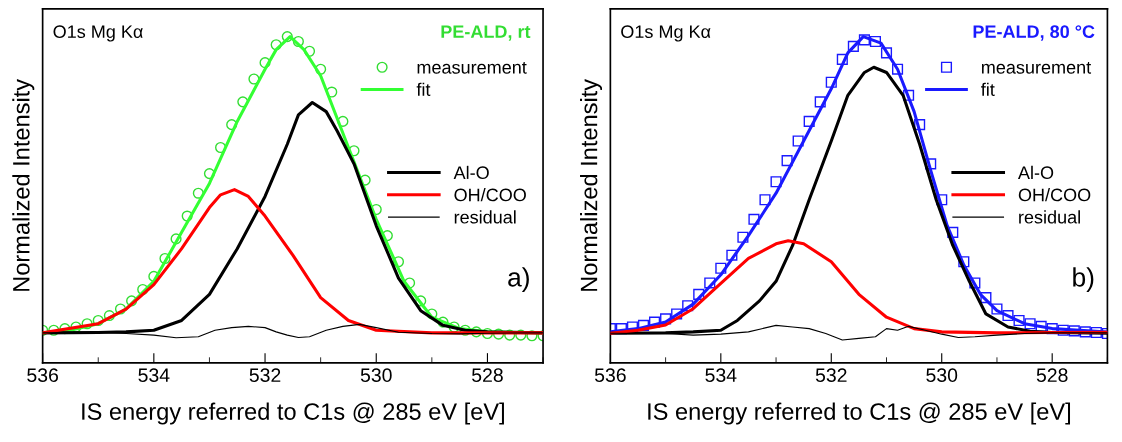 The height and width of the screenshot is (442, 1122). I want to click on annotation: PE-ALD, rt, so click(486, 33).